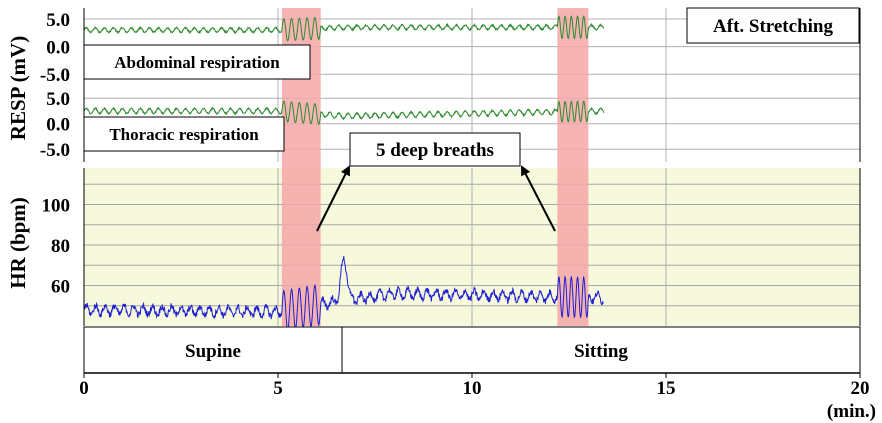 The width and height of the screenshot is (882, 423). Describe the element at coordinates (213, 351) in the screenshot. I see `posture-label-supine: Supine` at that location.